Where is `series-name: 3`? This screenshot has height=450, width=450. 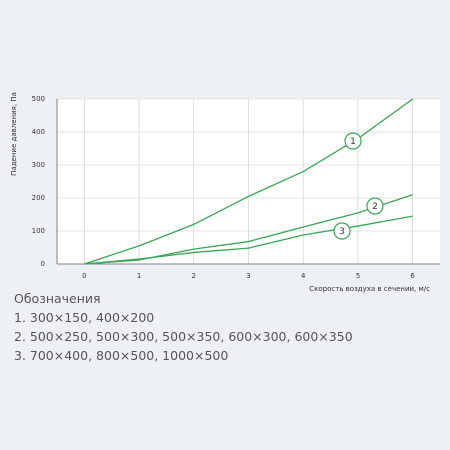 series-name: 3 is located at coordinates (342, 232).